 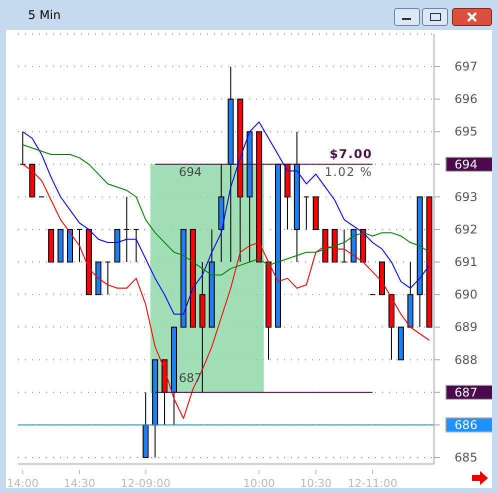 I want to click on x-tick-label: 14:00, so click(x=22, y=483).